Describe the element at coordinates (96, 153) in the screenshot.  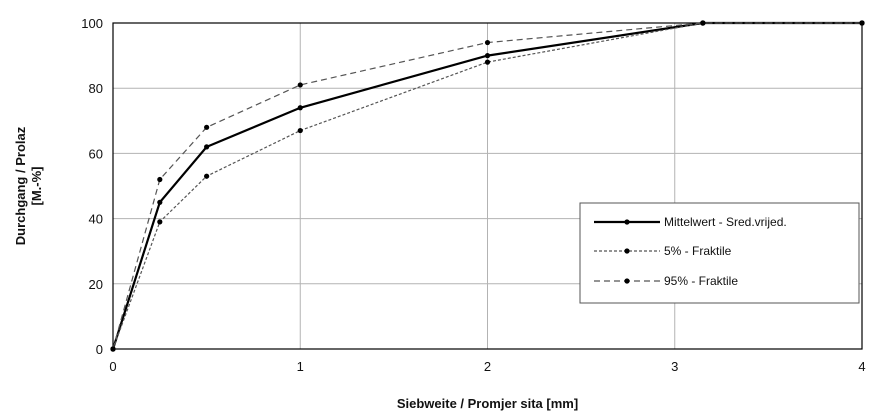
I see `y-tick-label: 60` at that location.